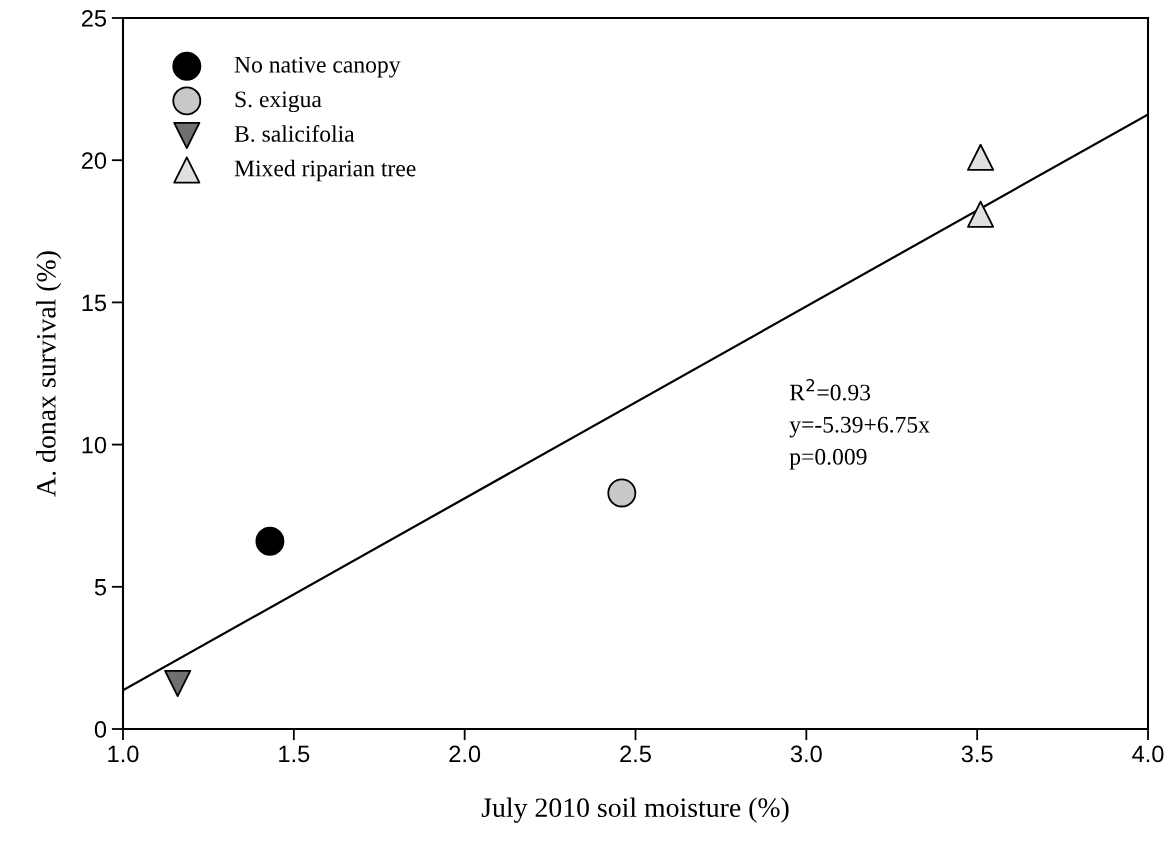 The width and height of the screenshot is (1169, 851). What do you see at coordinates (635, 810) in the screenshot?
I see `x-axis-title: July 2010 soil moisture (%)` at bounding box center [635, 810].